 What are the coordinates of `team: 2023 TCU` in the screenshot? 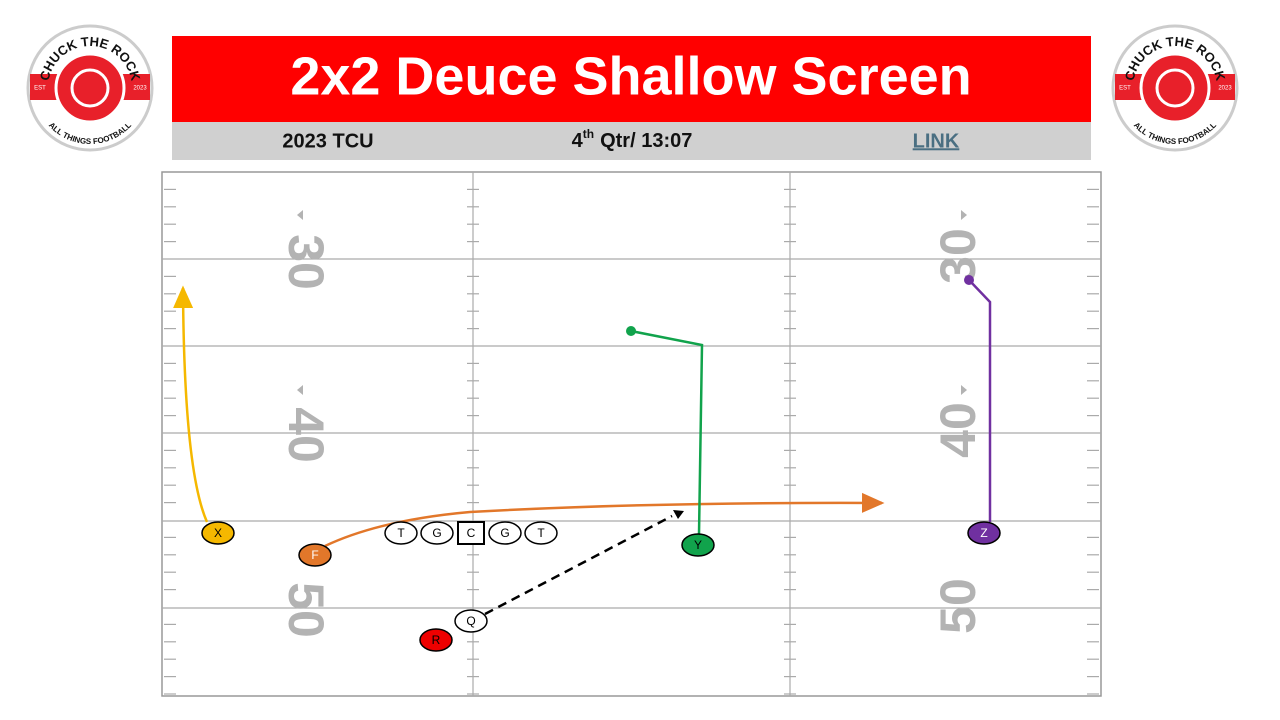 It's located at (327, 141).